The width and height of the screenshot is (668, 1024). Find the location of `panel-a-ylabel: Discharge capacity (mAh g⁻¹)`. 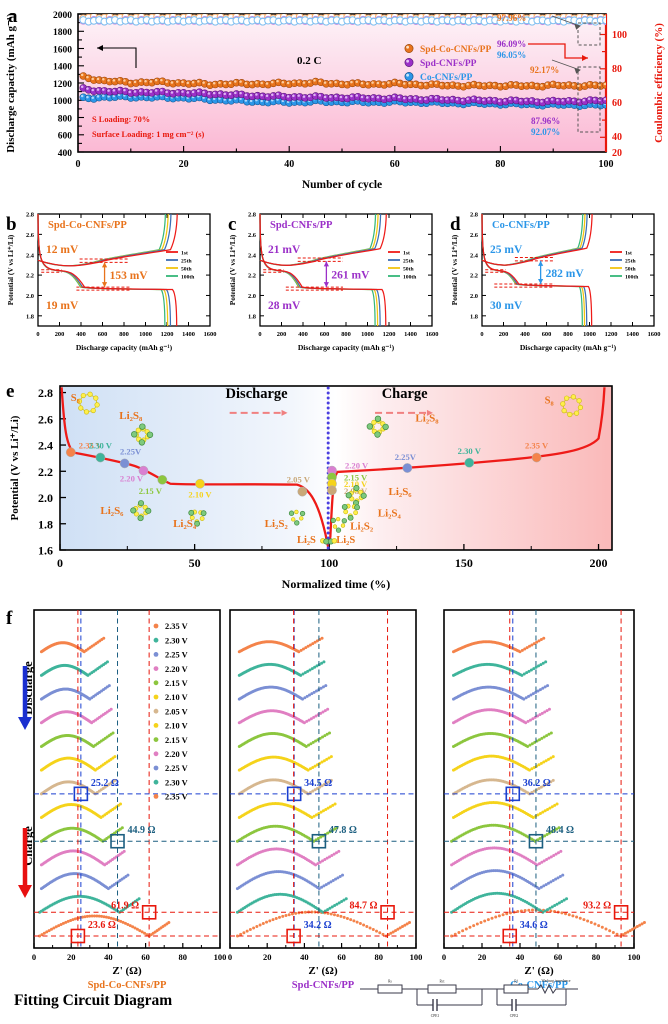

panel-a-ylabel: Discharge capacity (mAh g⁻¹) is located at coordinates (11, 83).